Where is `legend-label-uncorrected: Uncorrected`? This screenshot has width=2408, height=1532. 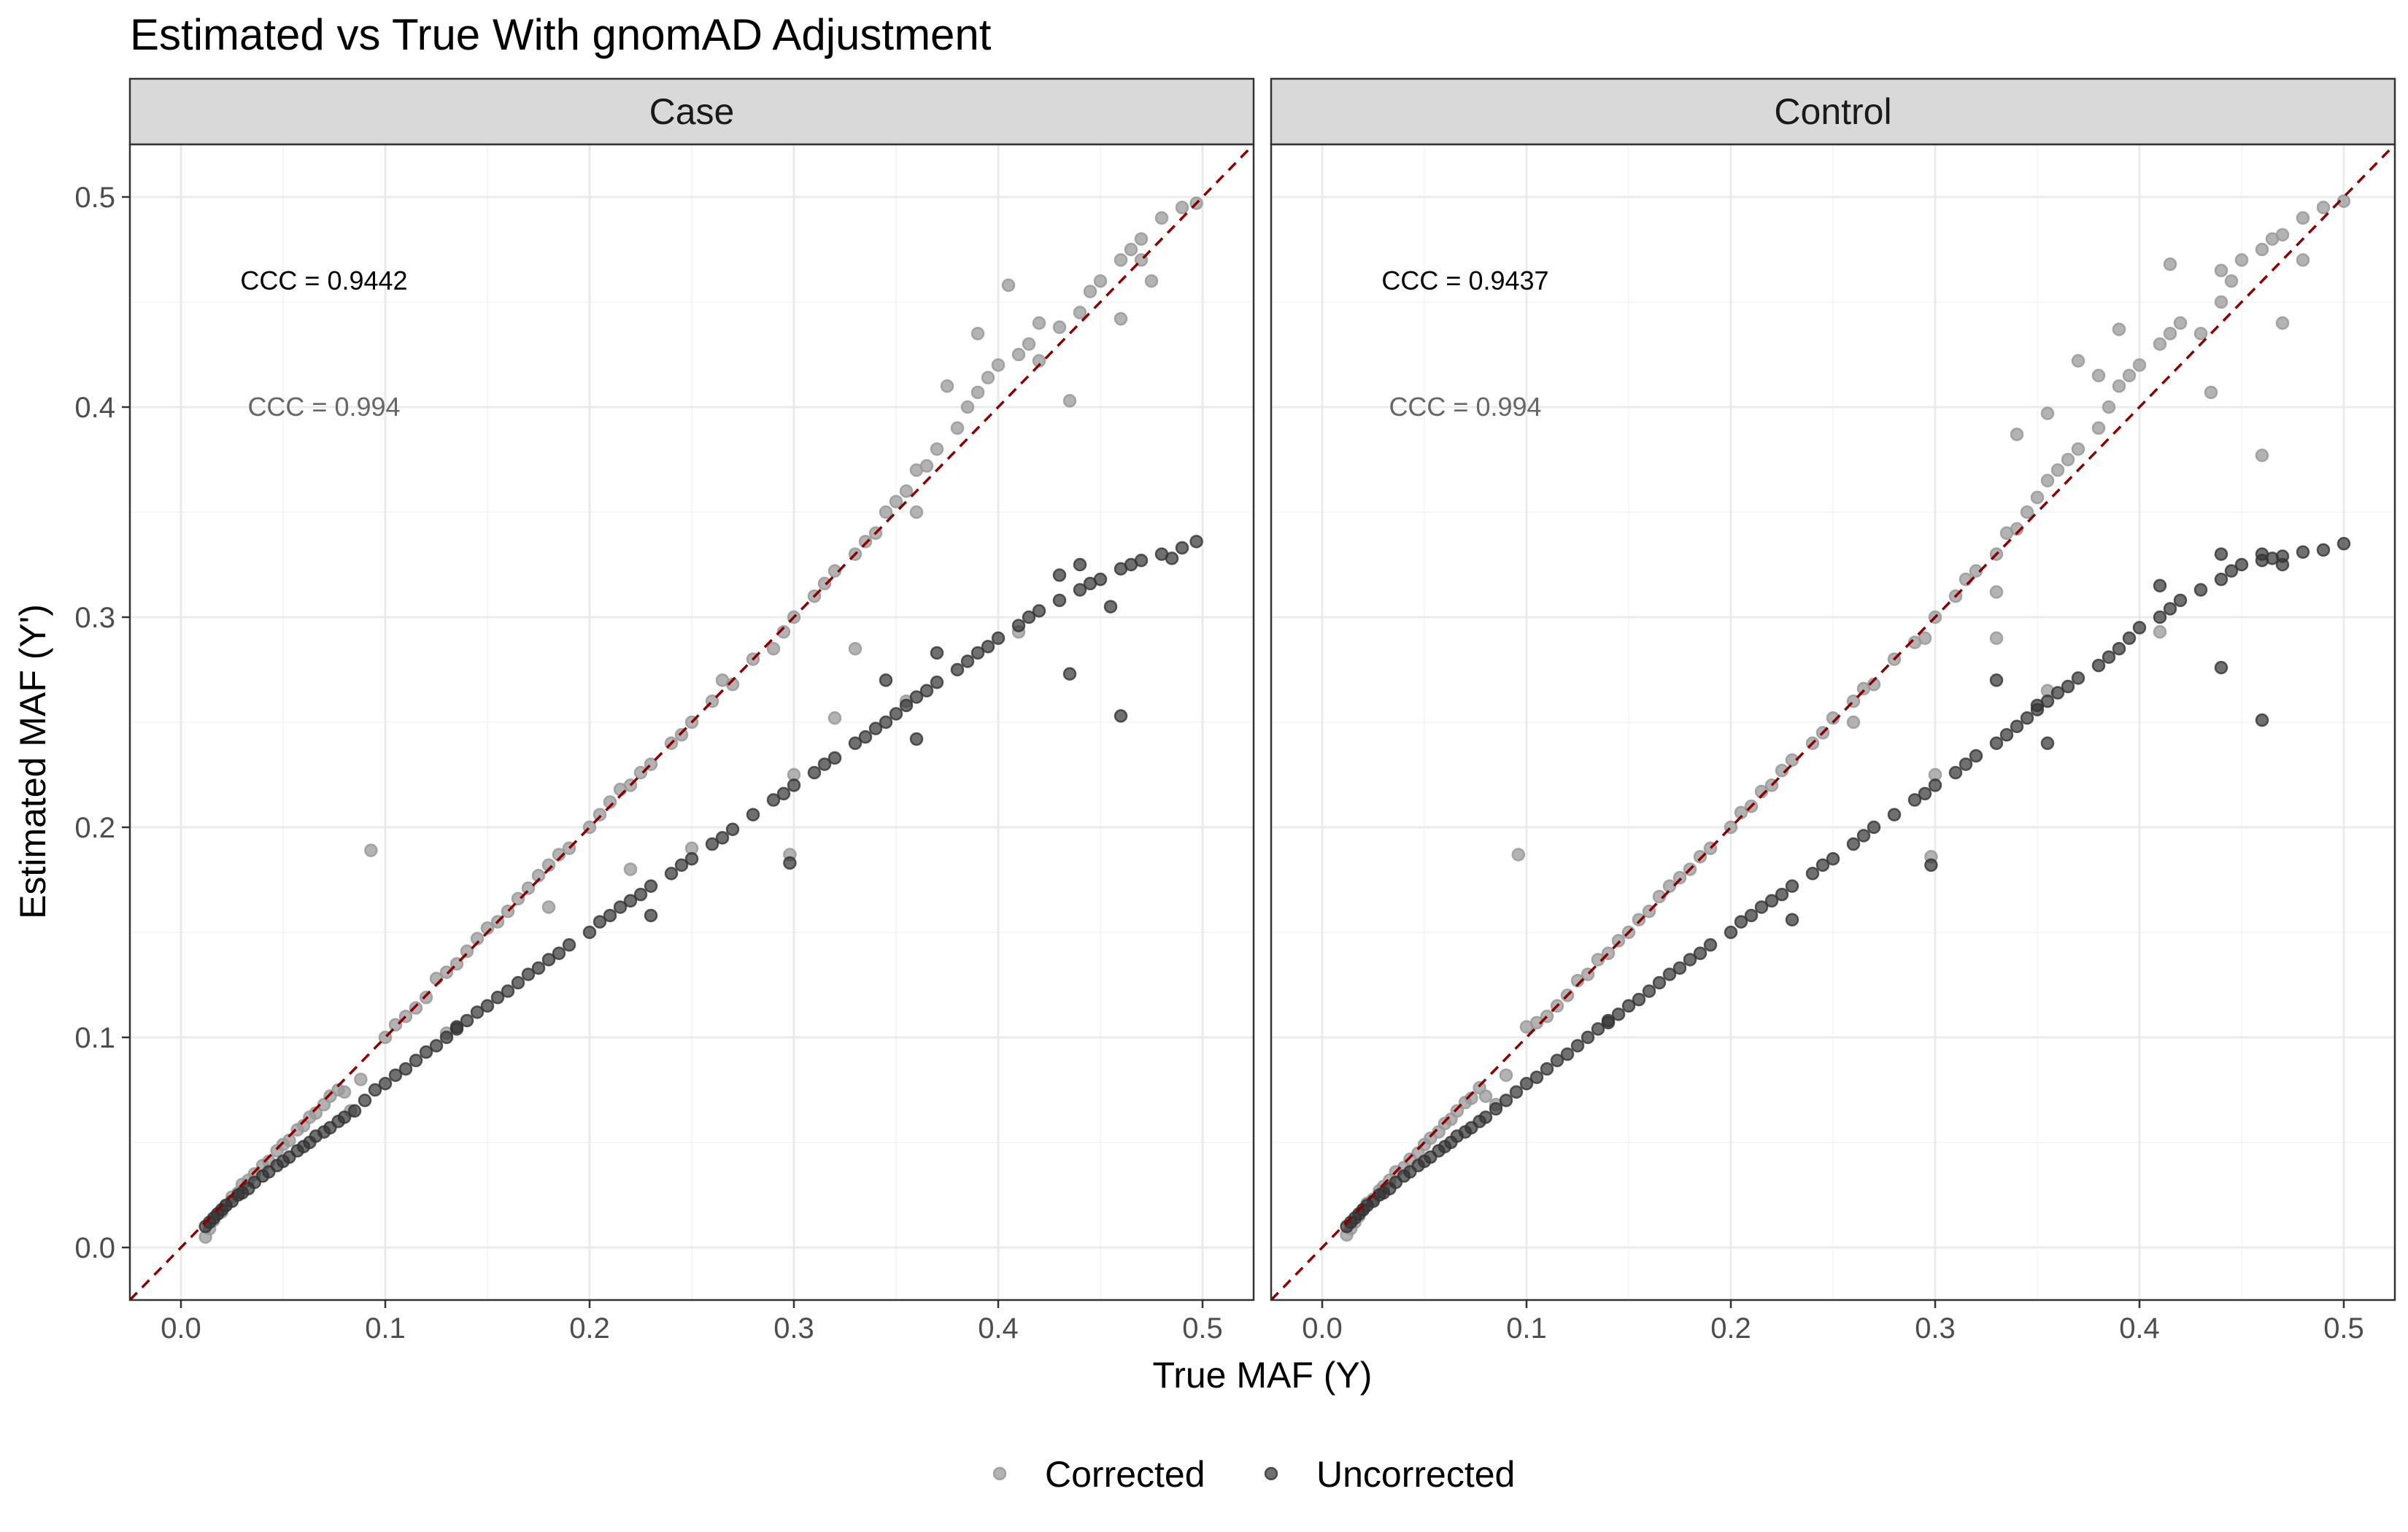
legend-label-uncorrected: Uncorrected is located at coordinates (1415, 1475).